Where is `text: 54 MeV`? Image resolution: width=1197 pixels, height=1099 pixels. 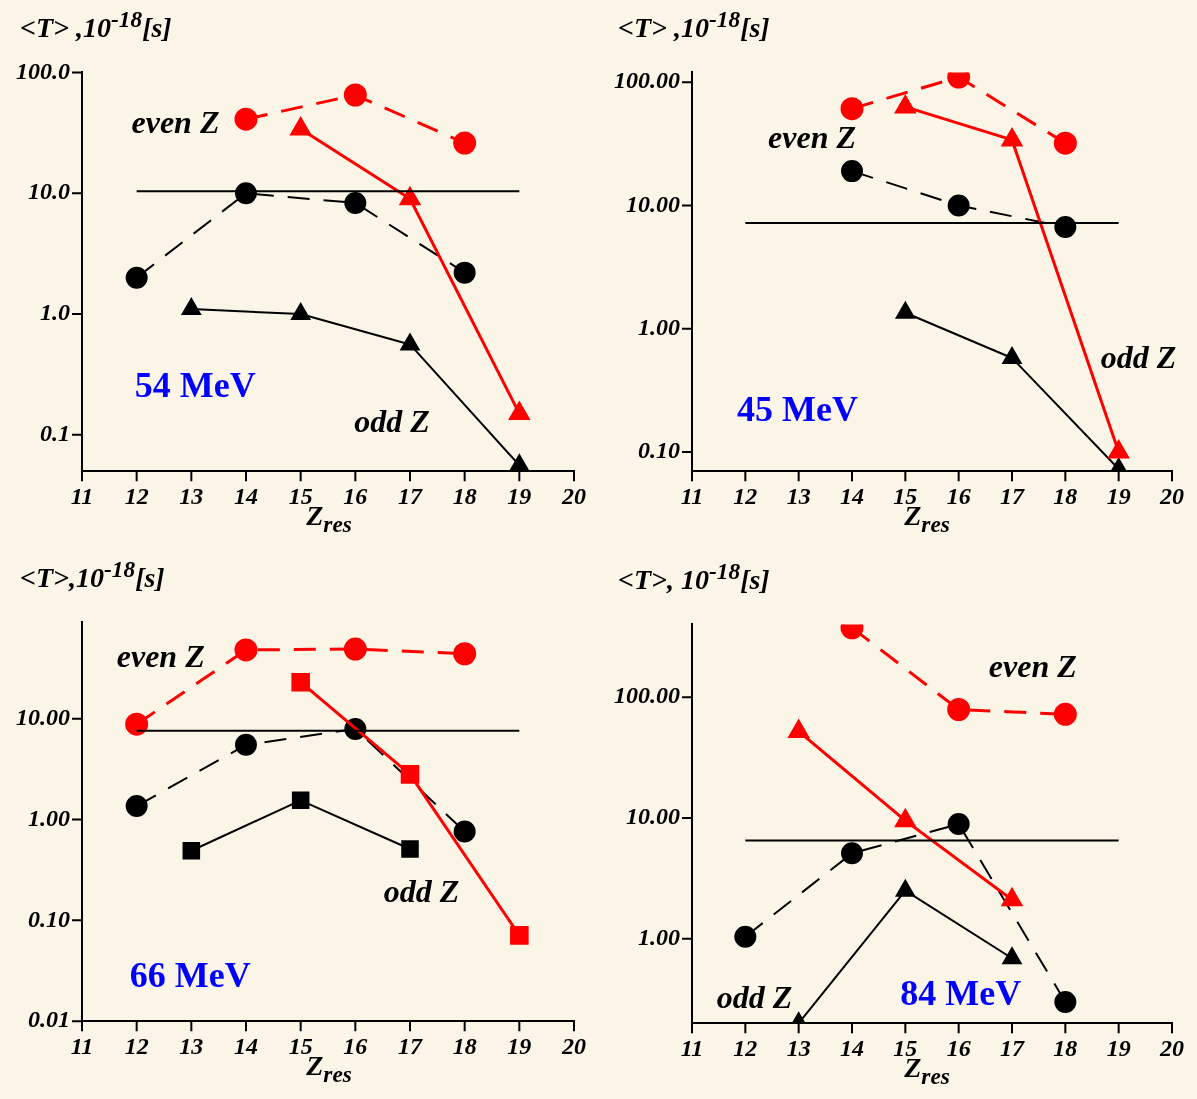
text: 54 MeV is located at coordinates (195, 384).